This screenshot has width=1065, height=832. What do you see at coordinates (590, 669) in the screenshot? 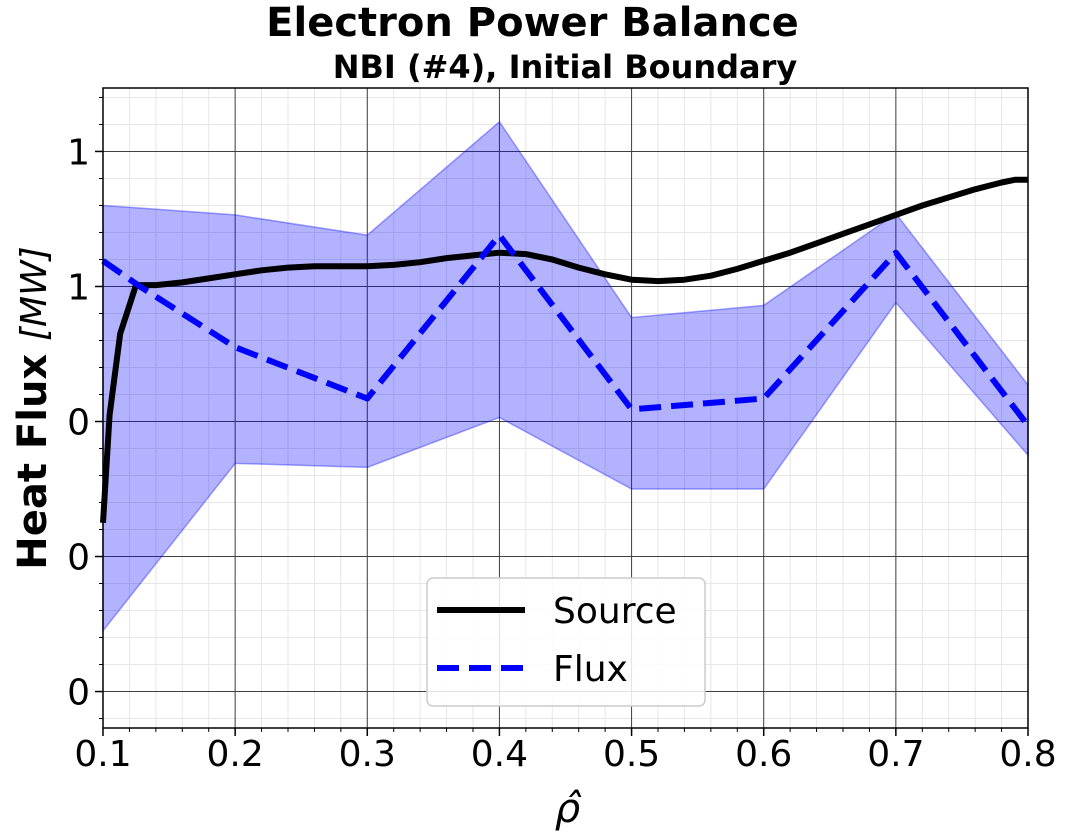
I see `legend-label-flux: Flux` at bounding box center [590, 669].